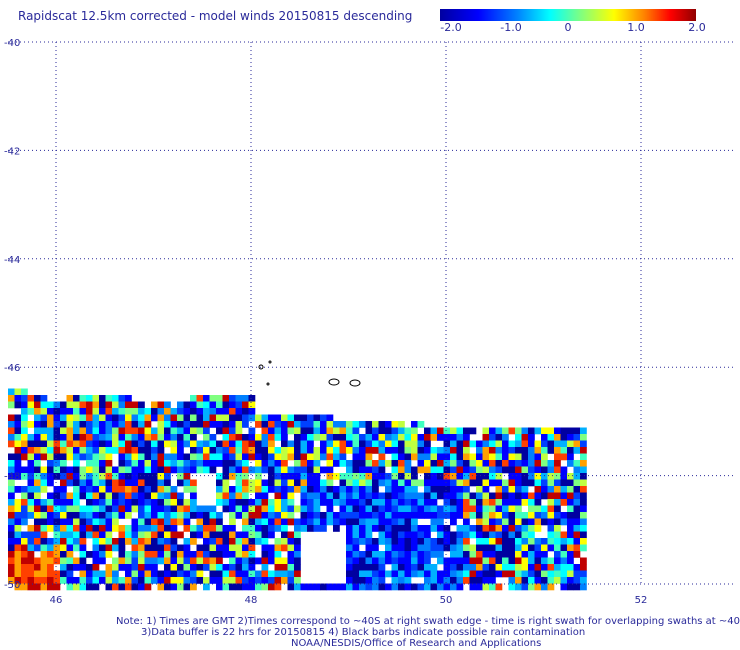 The image size is (740, 650). I want to click on colorbar, so click(568, 15).